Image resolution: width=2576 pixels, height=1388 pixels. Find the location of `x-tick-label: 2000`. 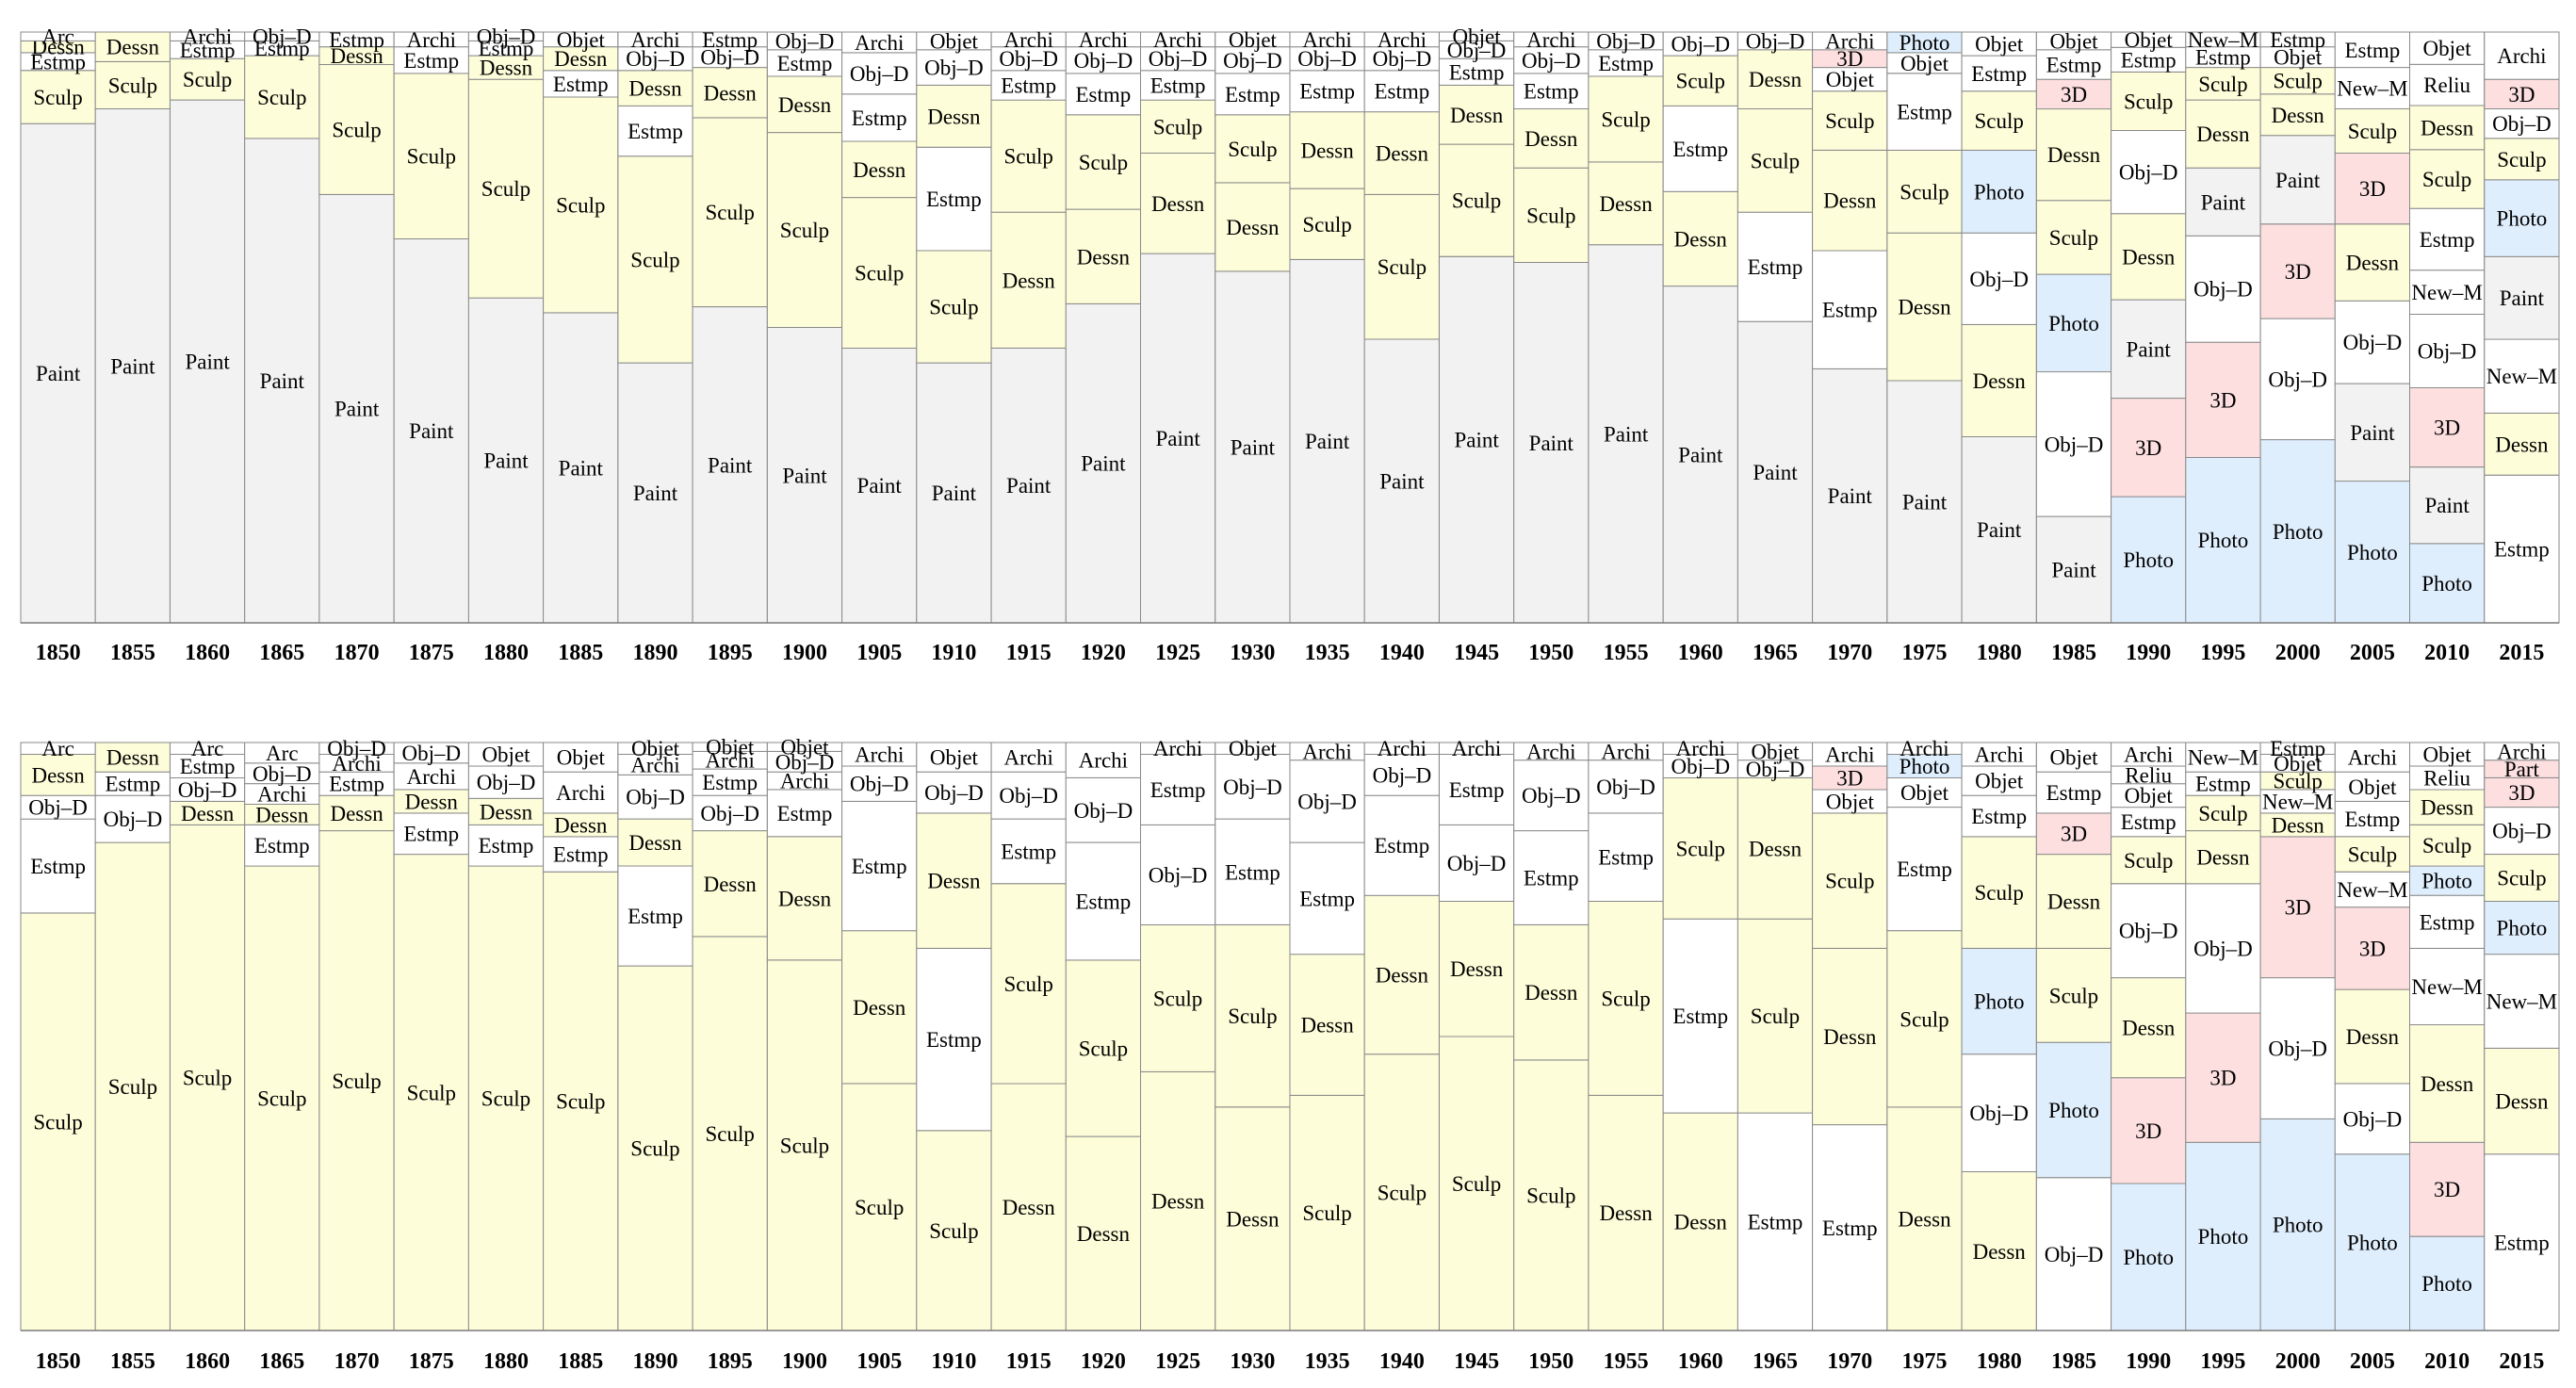

x-tick-label: 2000 is located at coordinates (2298, 1361).